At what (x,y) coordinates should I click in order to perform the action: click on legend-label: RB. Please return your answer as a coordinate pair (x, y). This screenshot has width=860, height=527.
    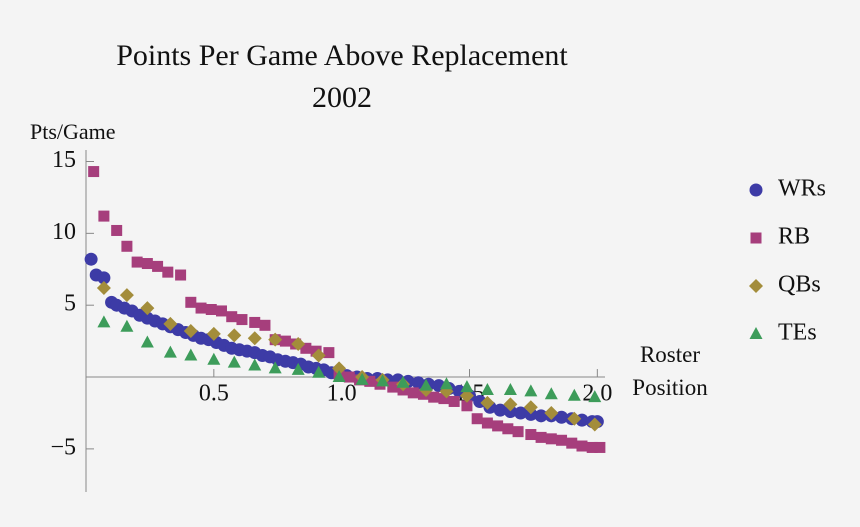
    Looking at the image, I should click on (794, 237).